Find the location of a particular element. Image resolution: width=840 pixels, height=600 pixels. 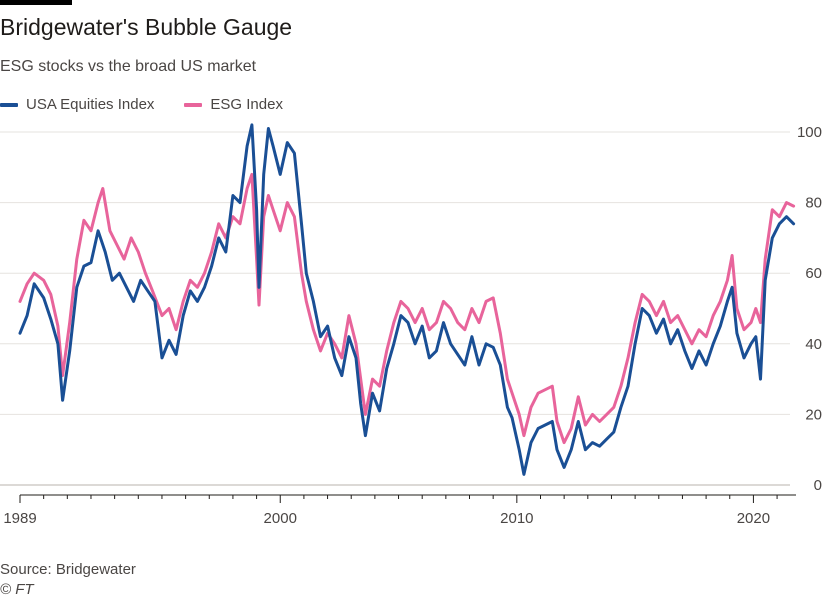

chart-subtitle: ESG stocks vs the broad US market is located at coordinates (128, 66).